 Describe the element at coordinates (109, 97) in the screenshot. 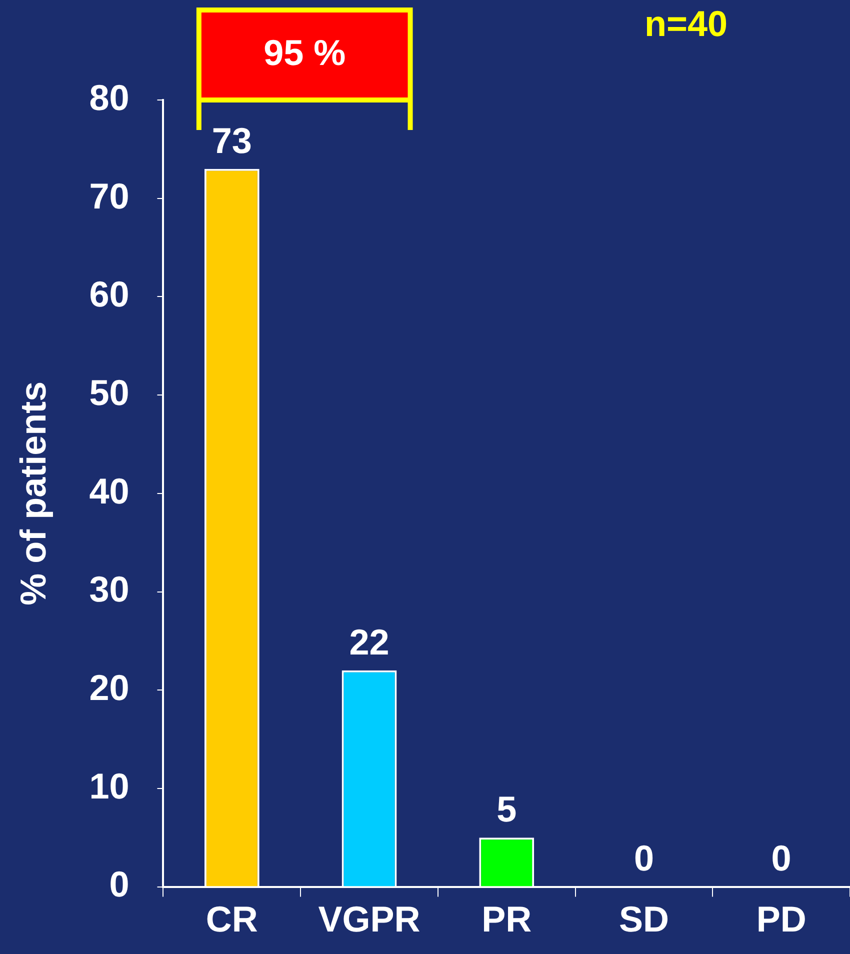

I see `y-tick-label: 80` at that location.